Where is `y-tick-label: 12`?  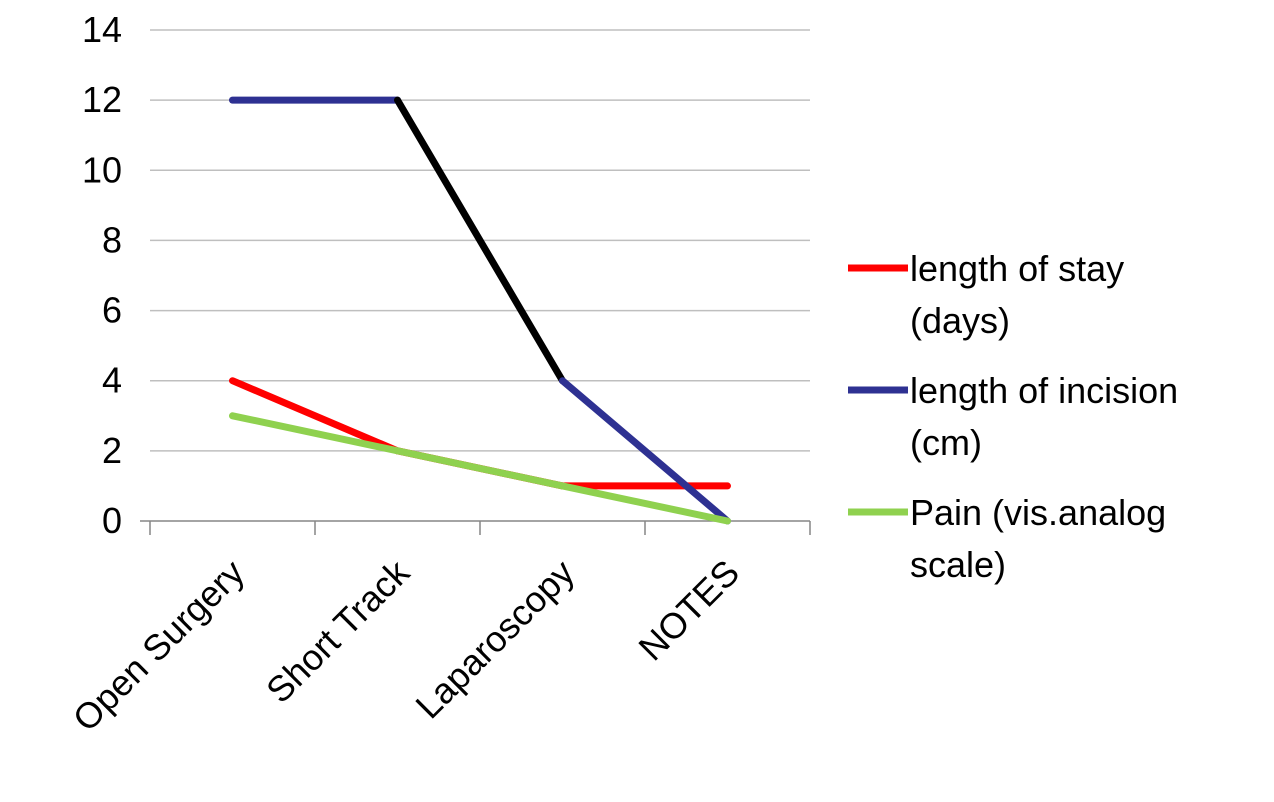 y-tick-label: 12 is located at coordinates (102, 99).